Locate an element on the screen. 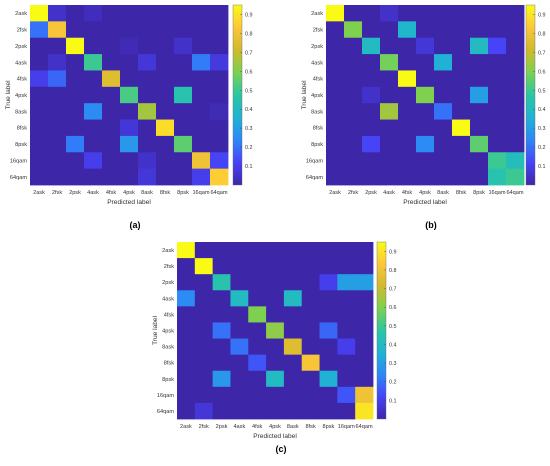 The height and width of the screenshot is (466, 550). y-tick-label: 4psk is located at coordinates (168, 332).